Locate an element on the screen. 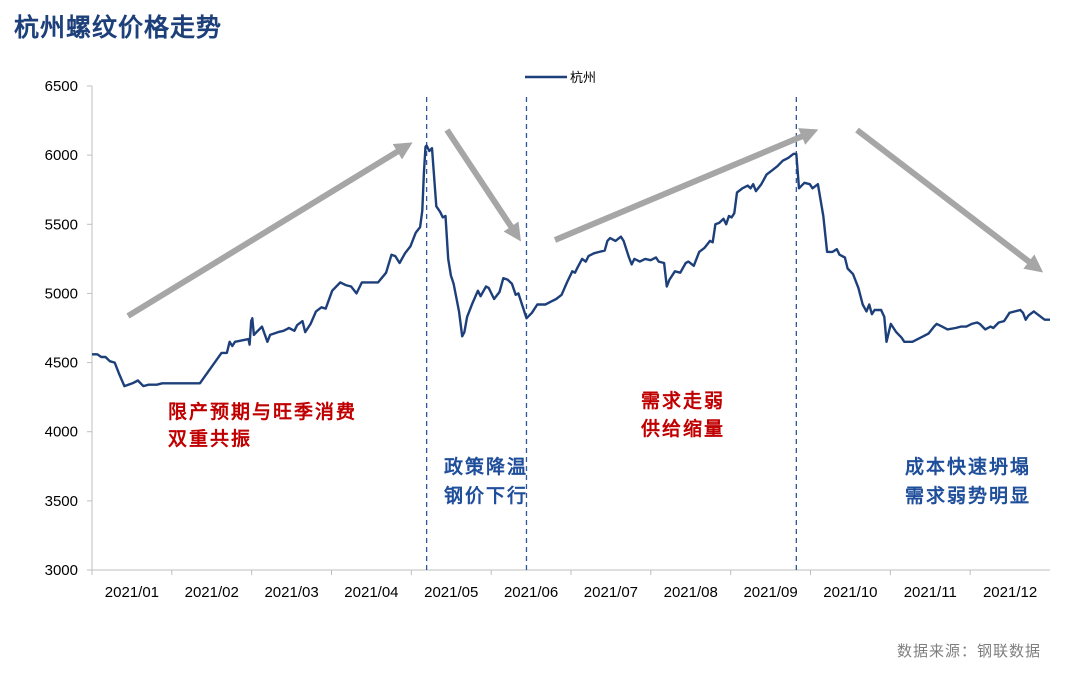  annotation-1-line-2: 双重共振 is located at coordinates (210, 438).